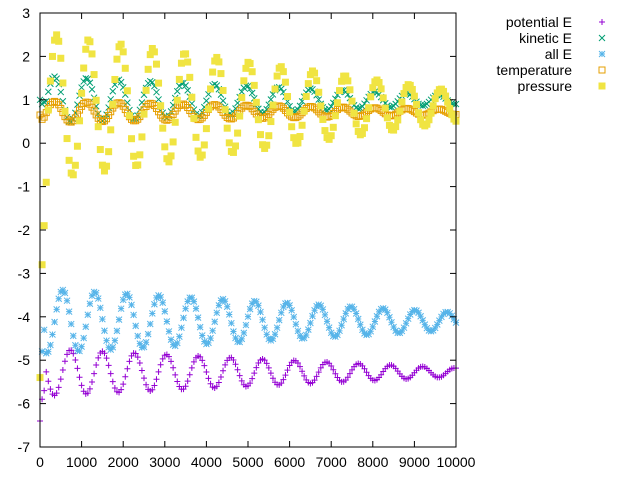 This screenshot has height=480, width=640. I want to click on legend-label: temperature, so click(535, 70).